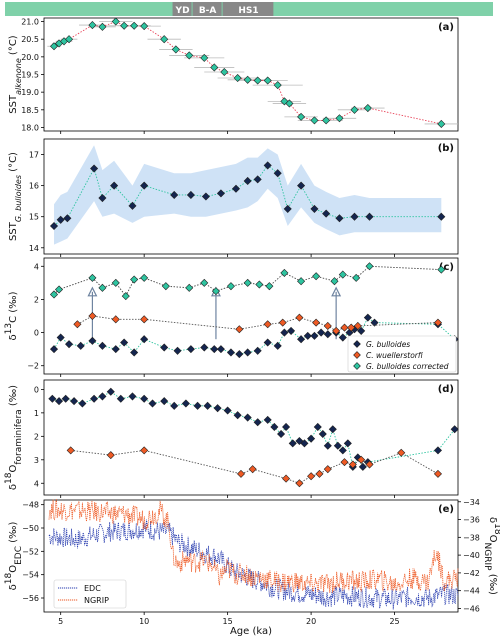  I want to click on timeline-label-2: HS1, so click(248, 11).